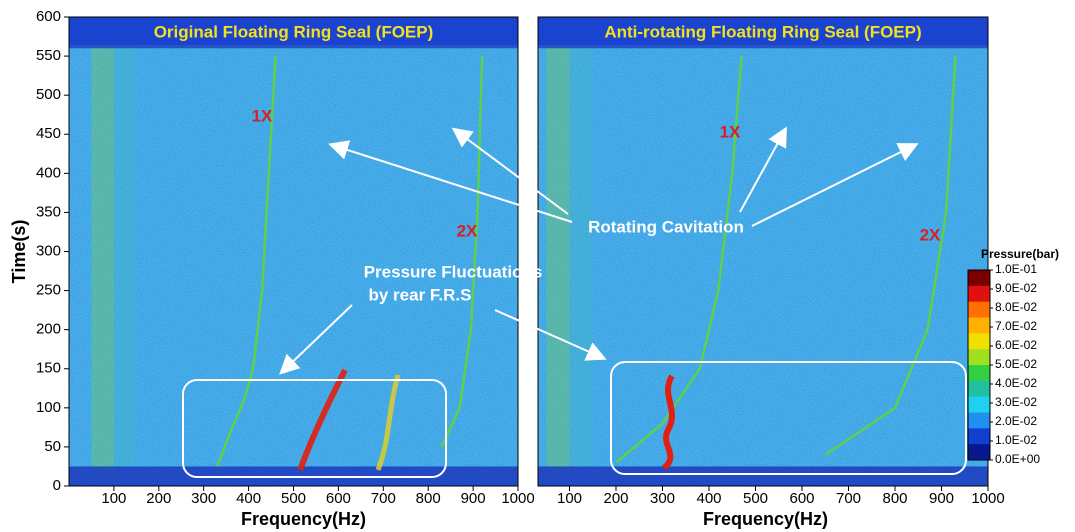  I want to click on y-axis-title: Time(s), so click(19, 252).